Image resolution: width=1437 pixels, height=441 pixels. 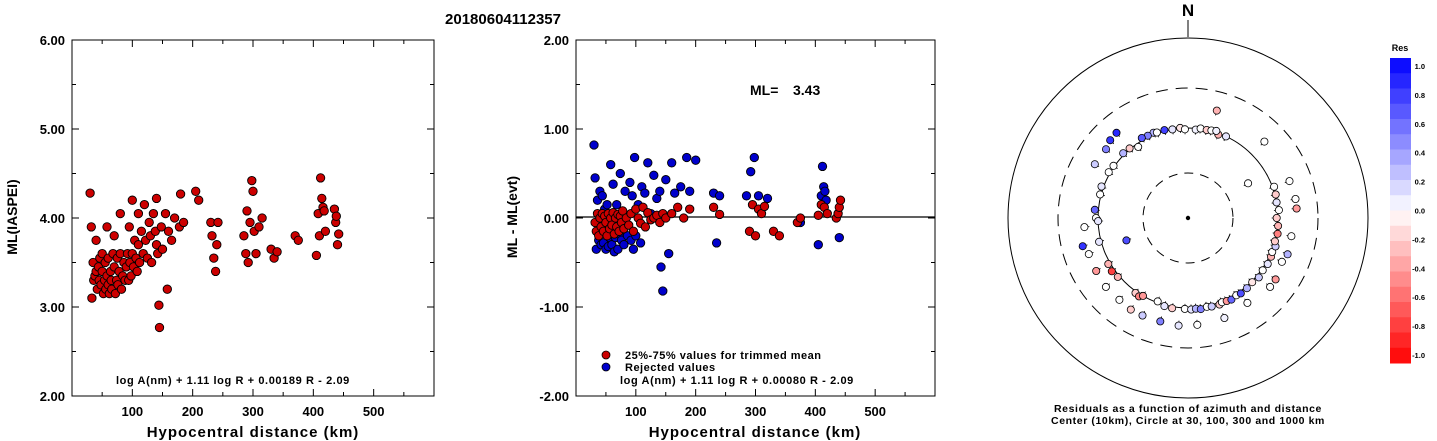 I want to click on middle-x-axis-label: Hypocentral distance (km), so click(x=755, y=432).